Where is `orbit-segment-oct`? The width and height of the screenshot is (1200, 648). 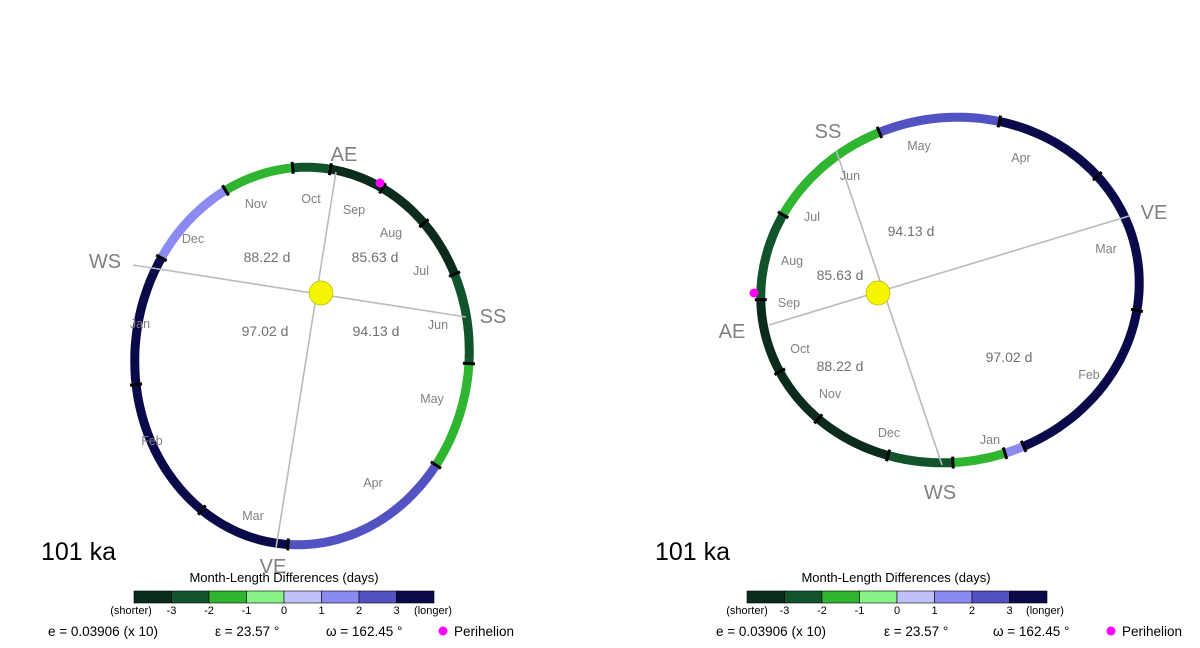
orbit-segment-oct is located at coordinates (920, 459).